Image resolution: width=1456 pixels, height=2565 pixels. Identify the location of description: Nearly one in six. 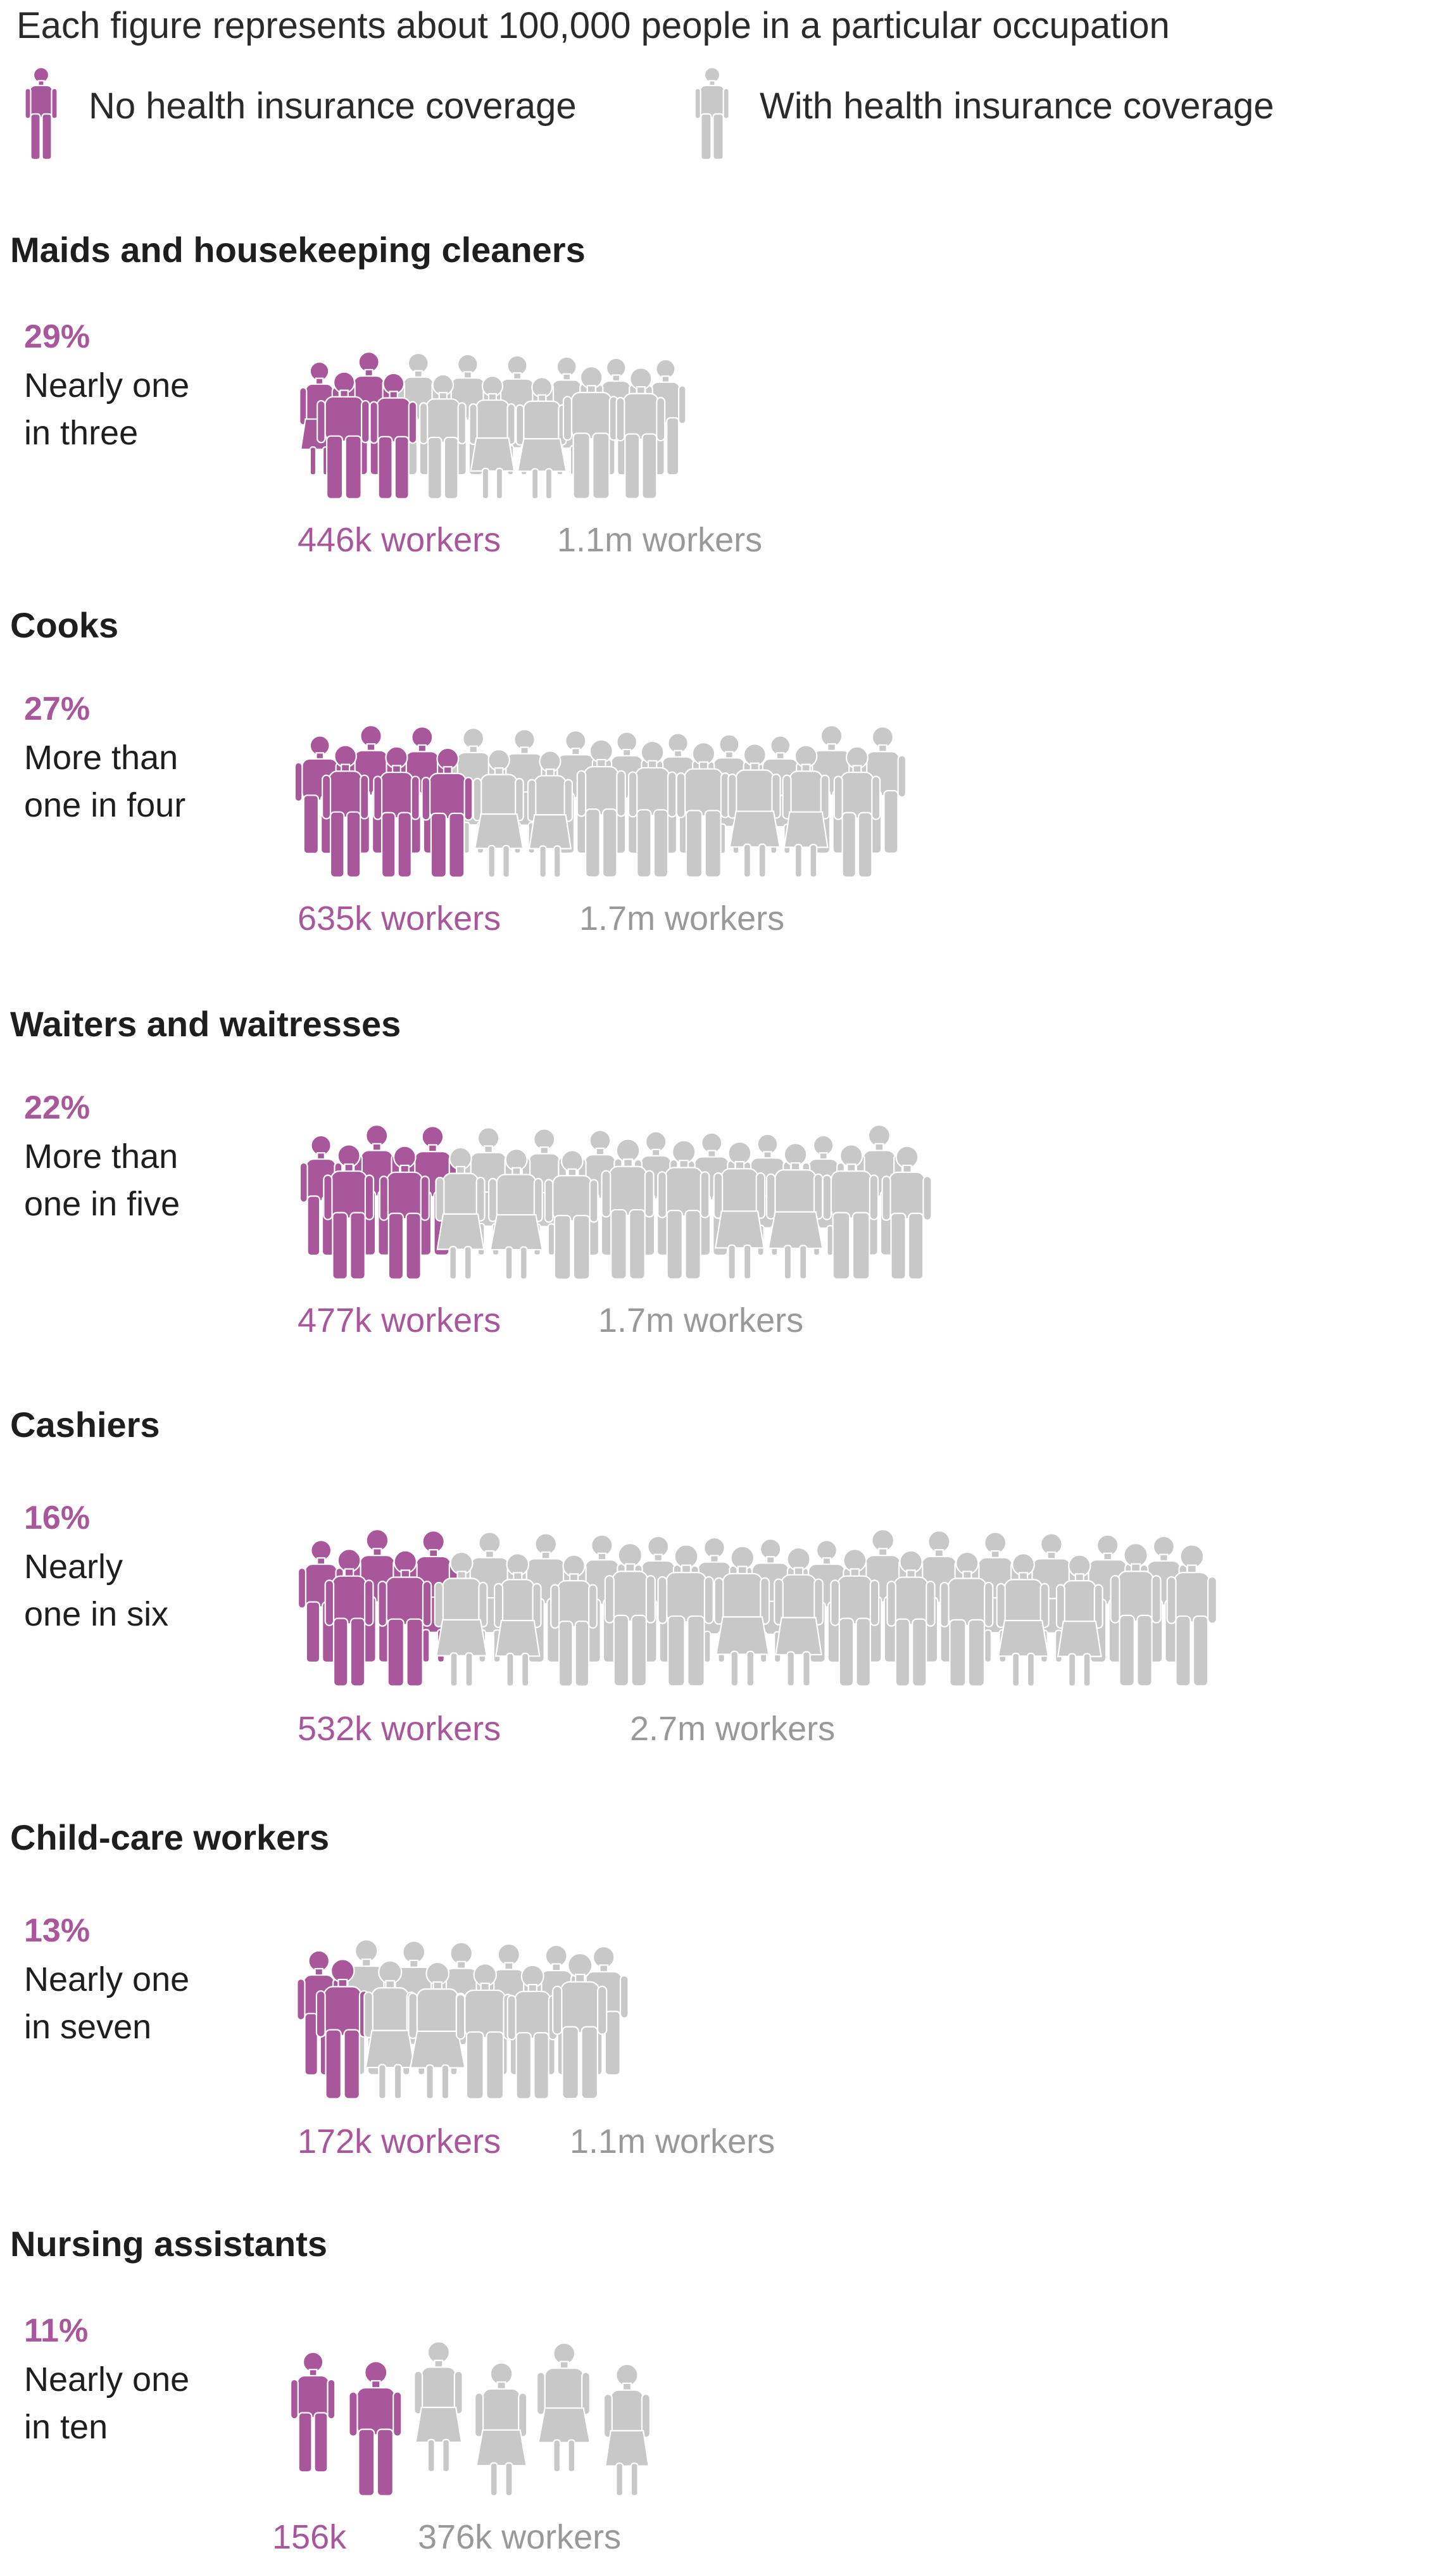
(157, 1590).